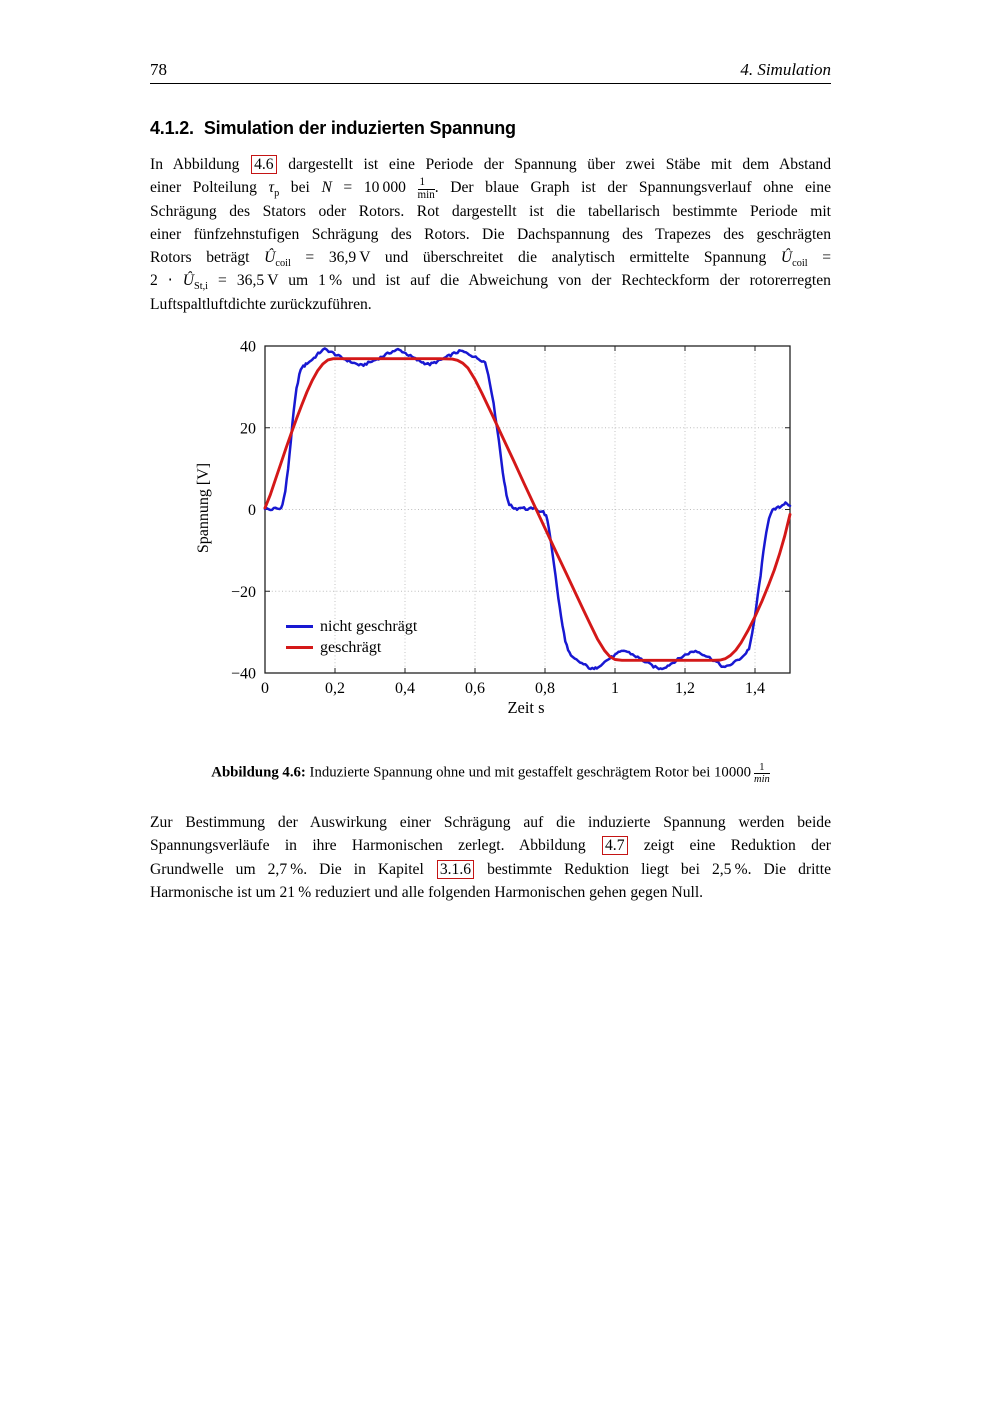 The height and width of the screenshot is (1414, 1000). Describe the element at coordinates (299, 647) in the screenshot. I see `legend-line-red` at that location.